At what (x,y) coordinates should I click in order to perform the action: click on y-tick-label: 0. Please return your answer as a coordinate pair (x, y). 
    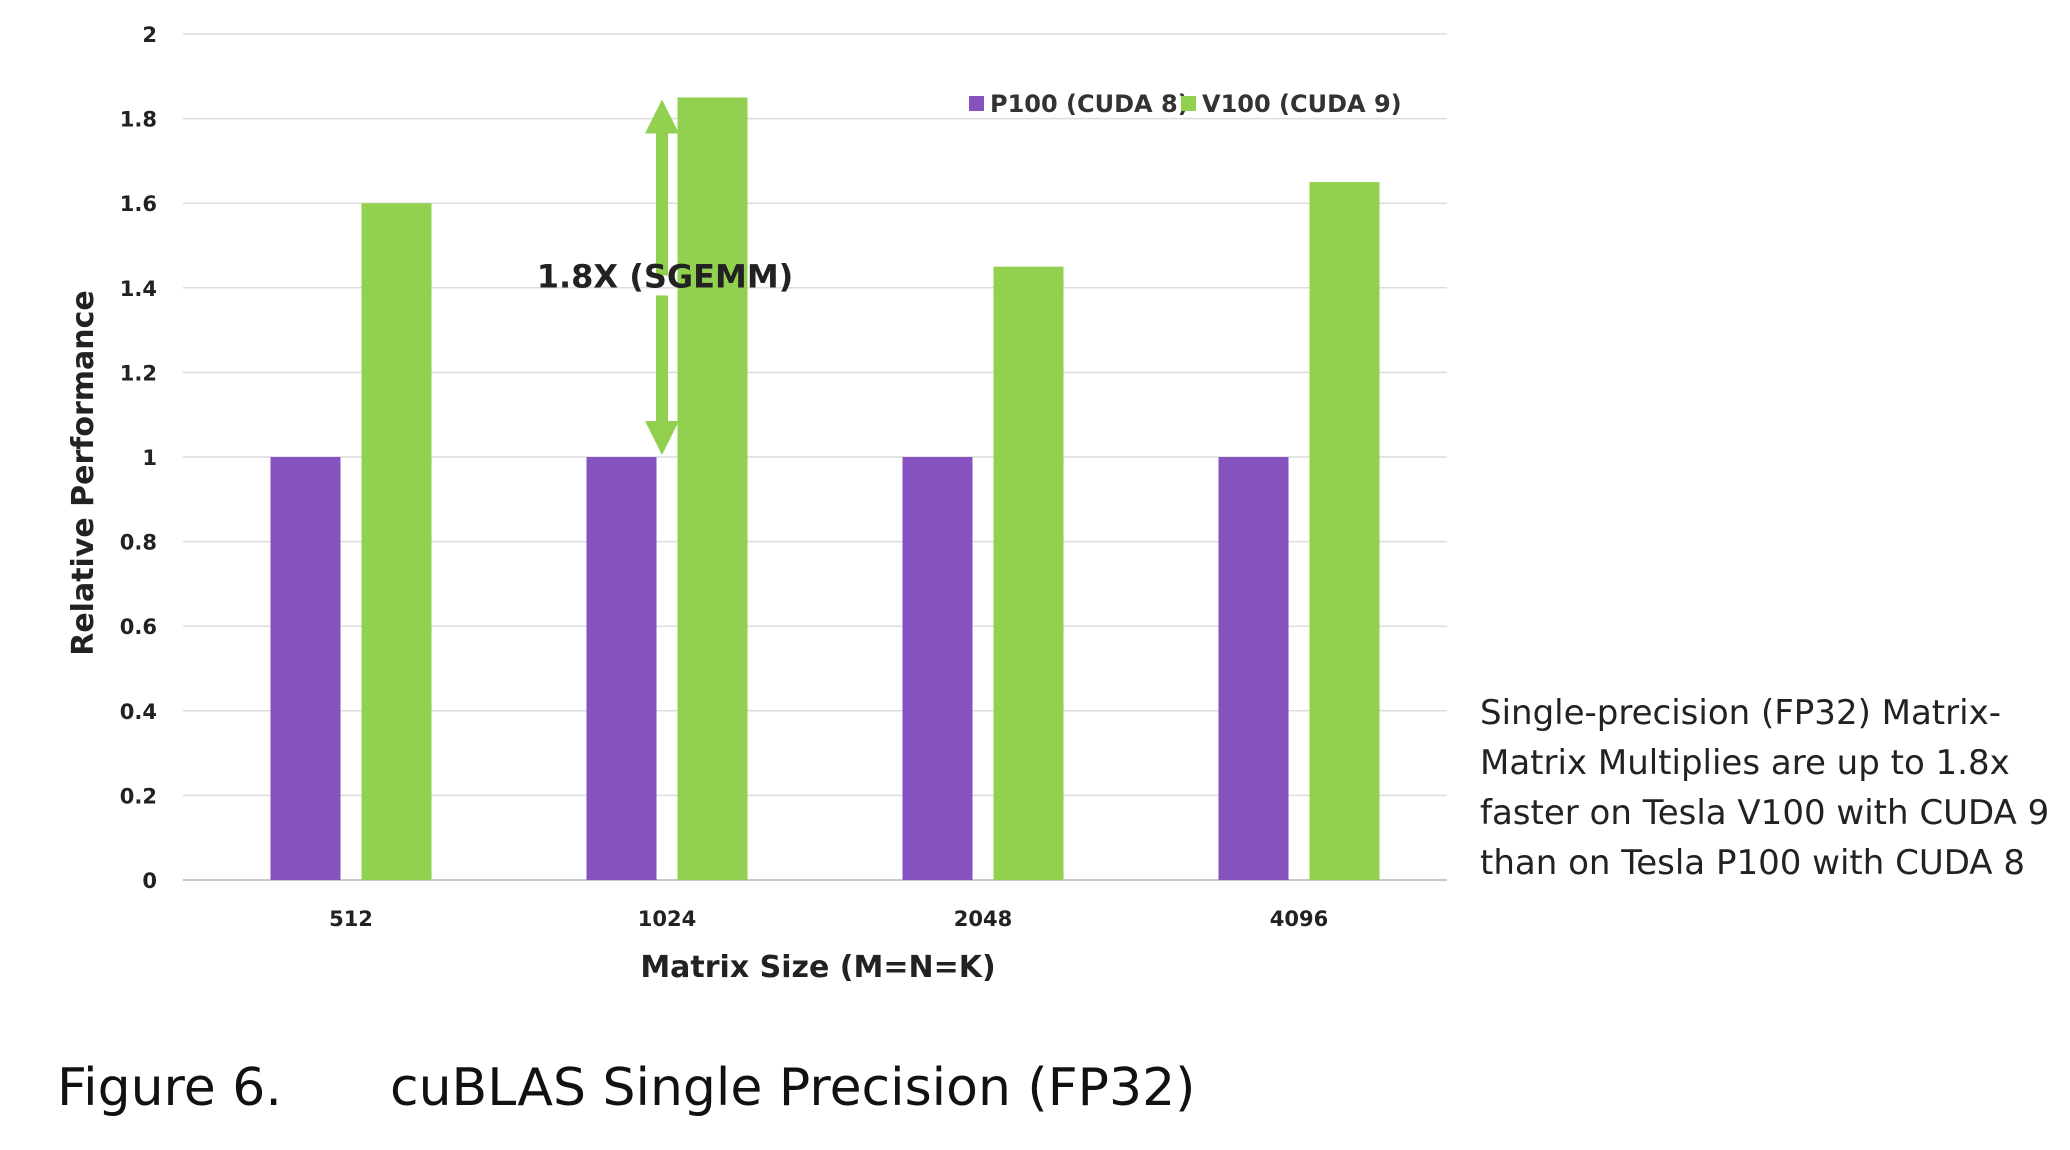
    Looking at the image, I should click on (149, 881).